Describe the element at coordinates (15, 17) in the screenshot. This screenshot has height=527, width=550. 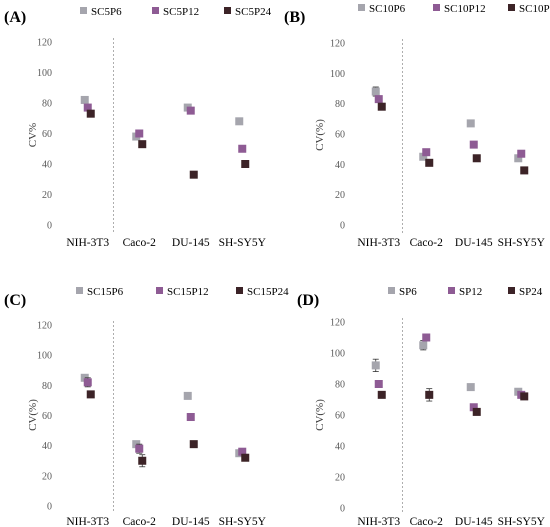
I see `panel-letter: (A)` at that location.